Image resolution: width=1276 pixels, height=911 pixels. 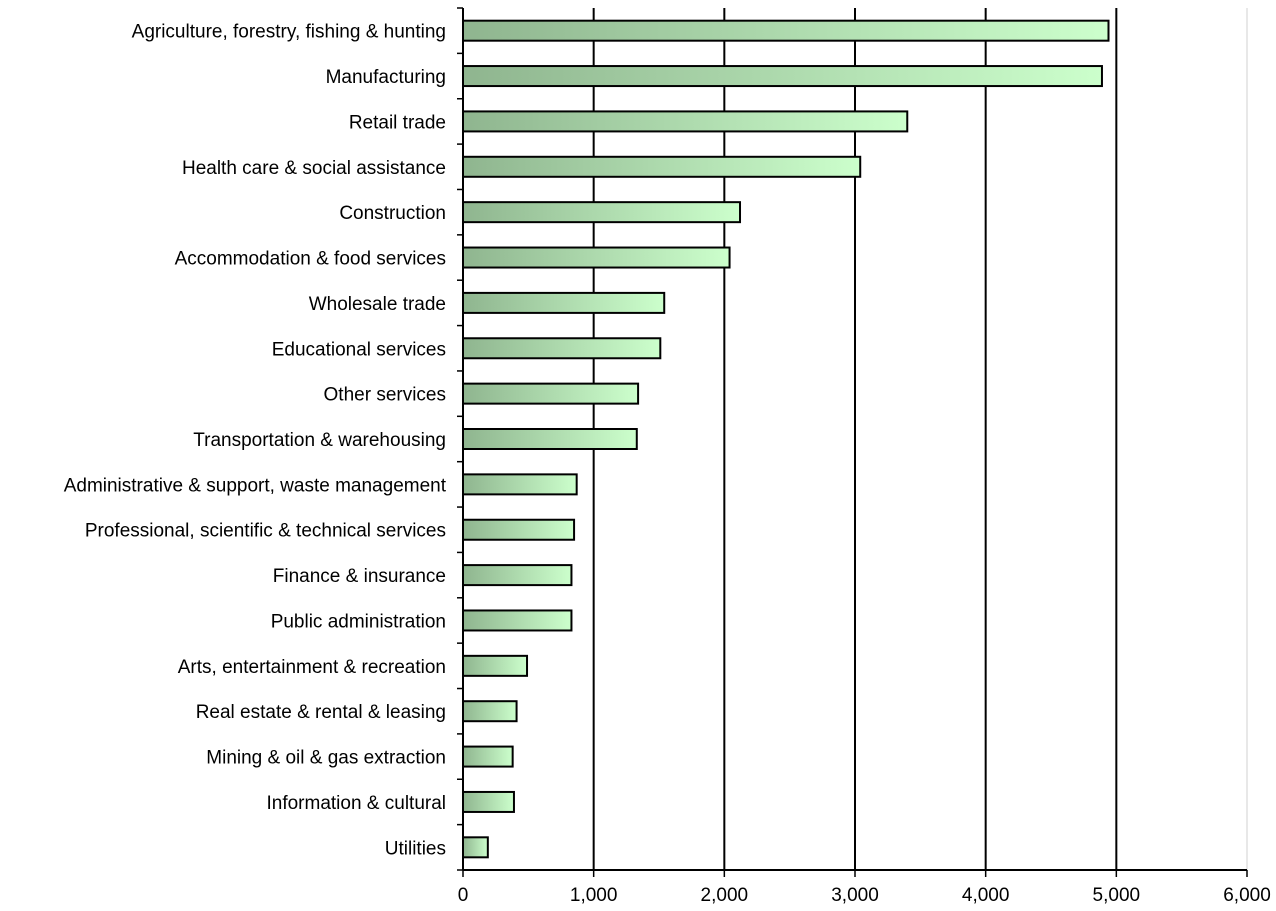 I want to click on category-label: Other services, so click(x=385, y=395).